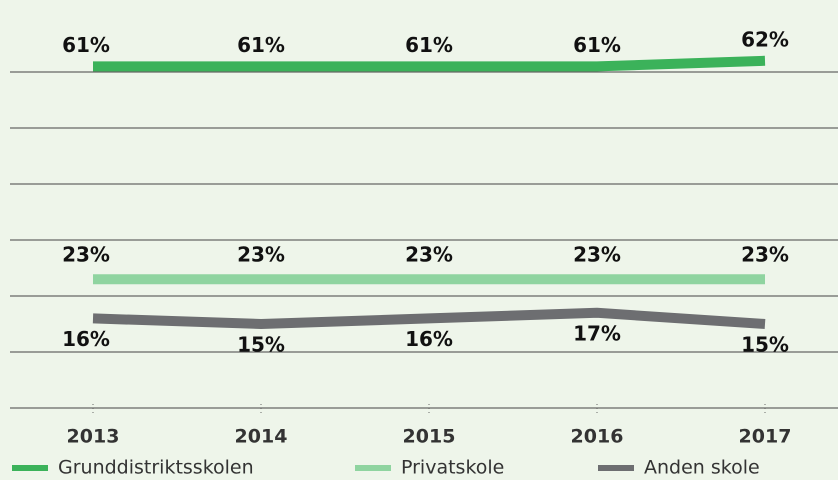 This screenshot has height=480, width=838. What do you see at coordinates (429, 437) in the screenshot?
I see `x-tick-label: 2015` at bounding box center [429, 437].